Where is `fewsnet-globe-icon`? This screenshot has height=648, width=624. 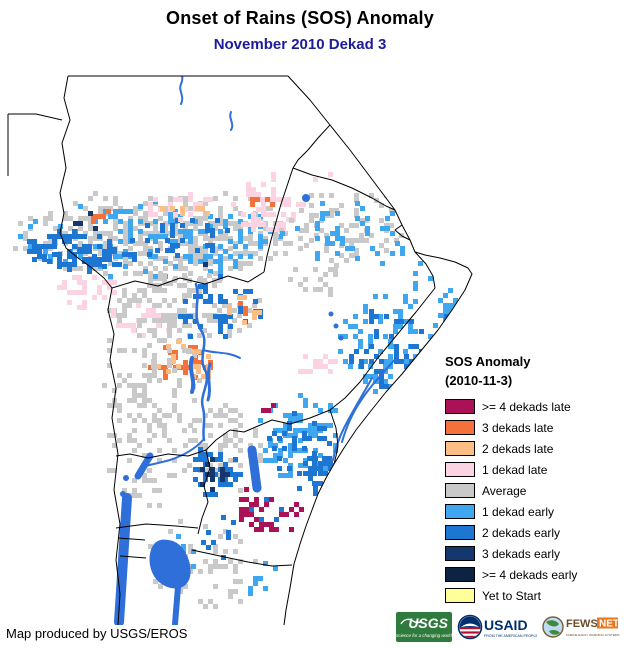
fewsnet-globe-icon is located at coordinates (553, 627).